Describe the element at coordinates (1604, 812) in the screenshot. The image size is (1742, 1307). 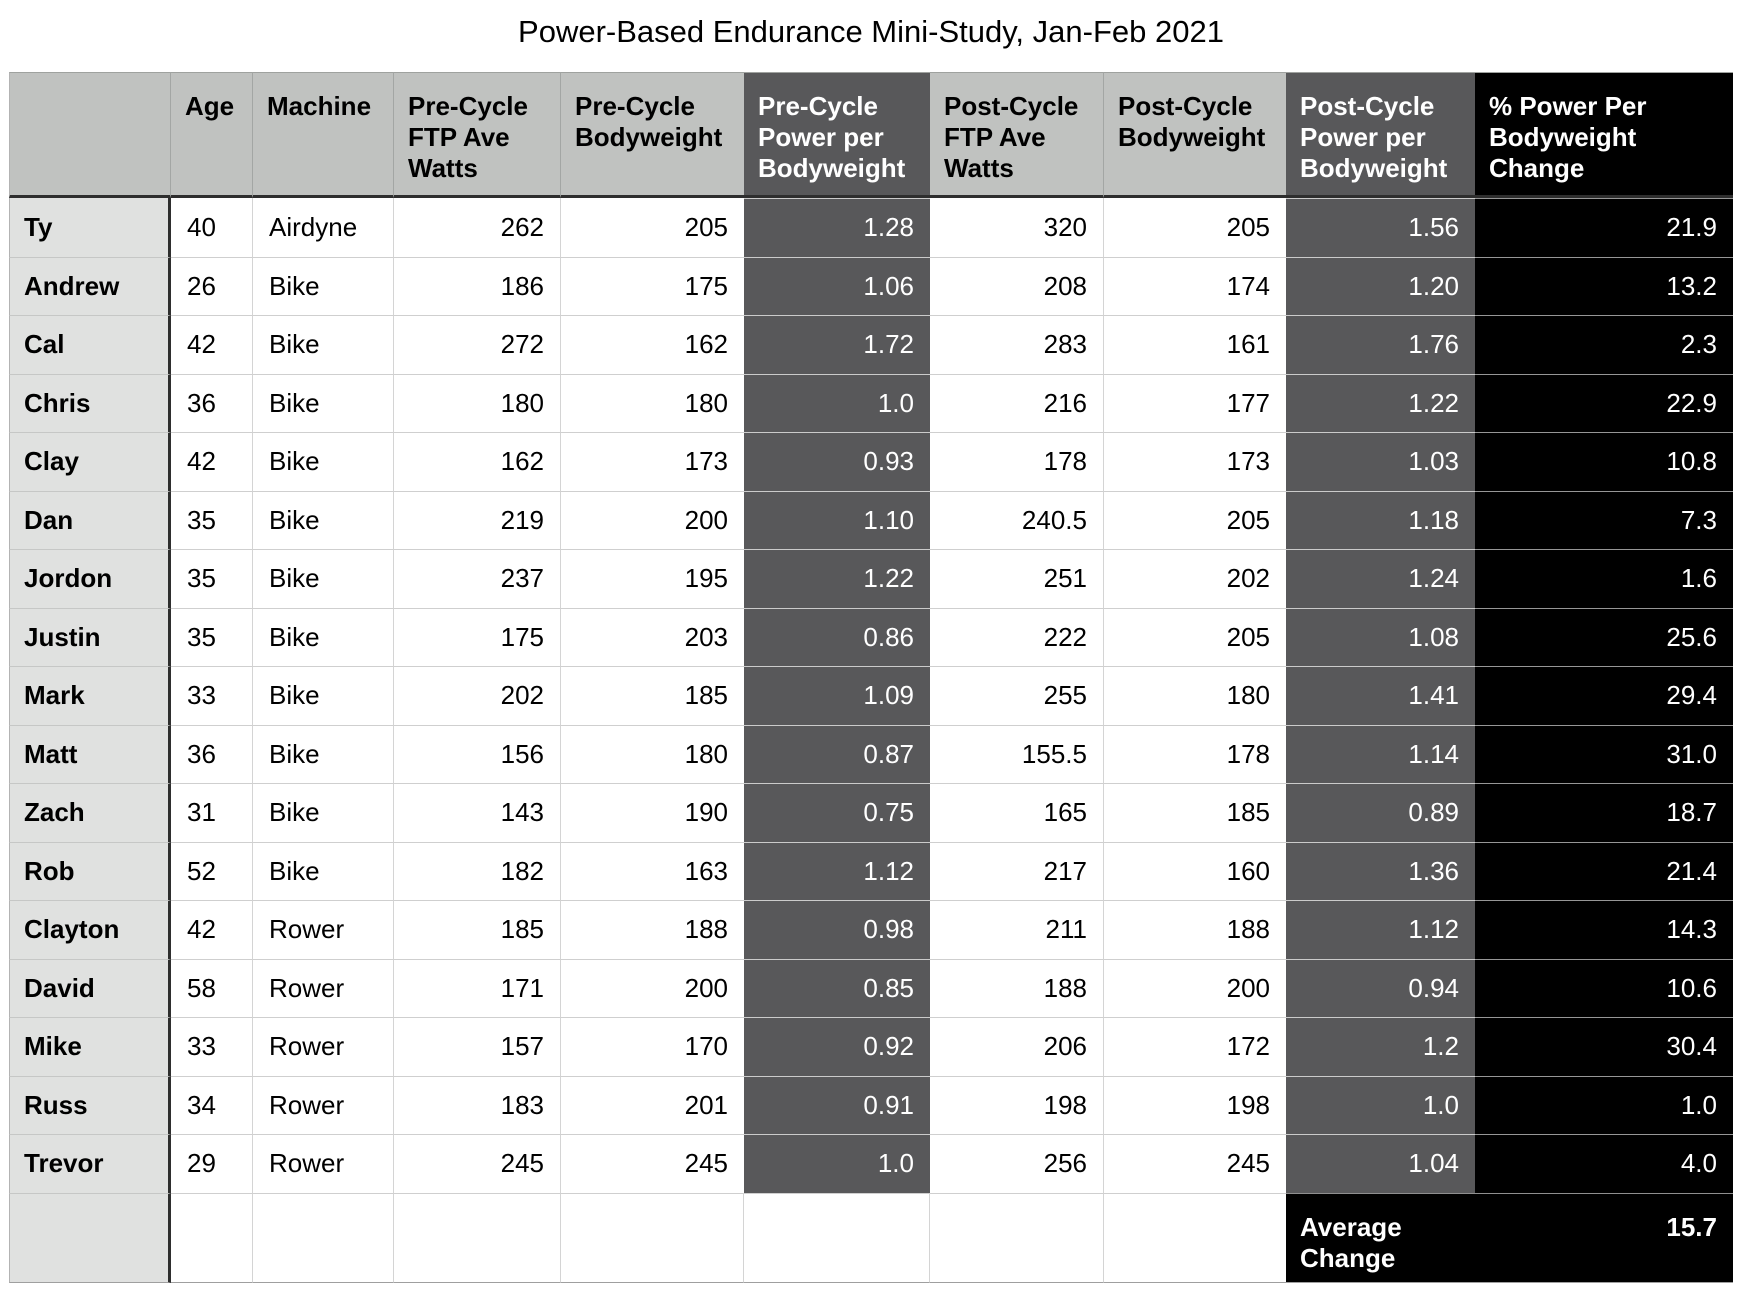
I see `cell-percent-power-per-bodyweight-change: 18.7` at that location.